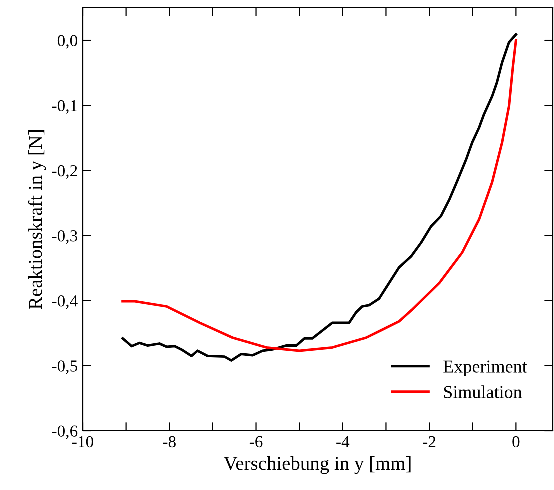  What do you see at coordinates (65, 237) in the screenshot?
I see `y-tick-label: -0,3` at bounding box center [65, 237].